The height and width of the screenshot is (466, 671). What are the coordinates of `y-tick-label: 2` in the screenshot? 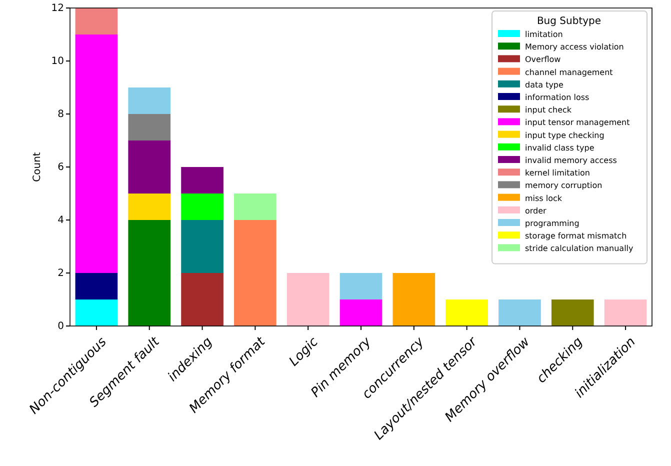 It's located at (61, 274).